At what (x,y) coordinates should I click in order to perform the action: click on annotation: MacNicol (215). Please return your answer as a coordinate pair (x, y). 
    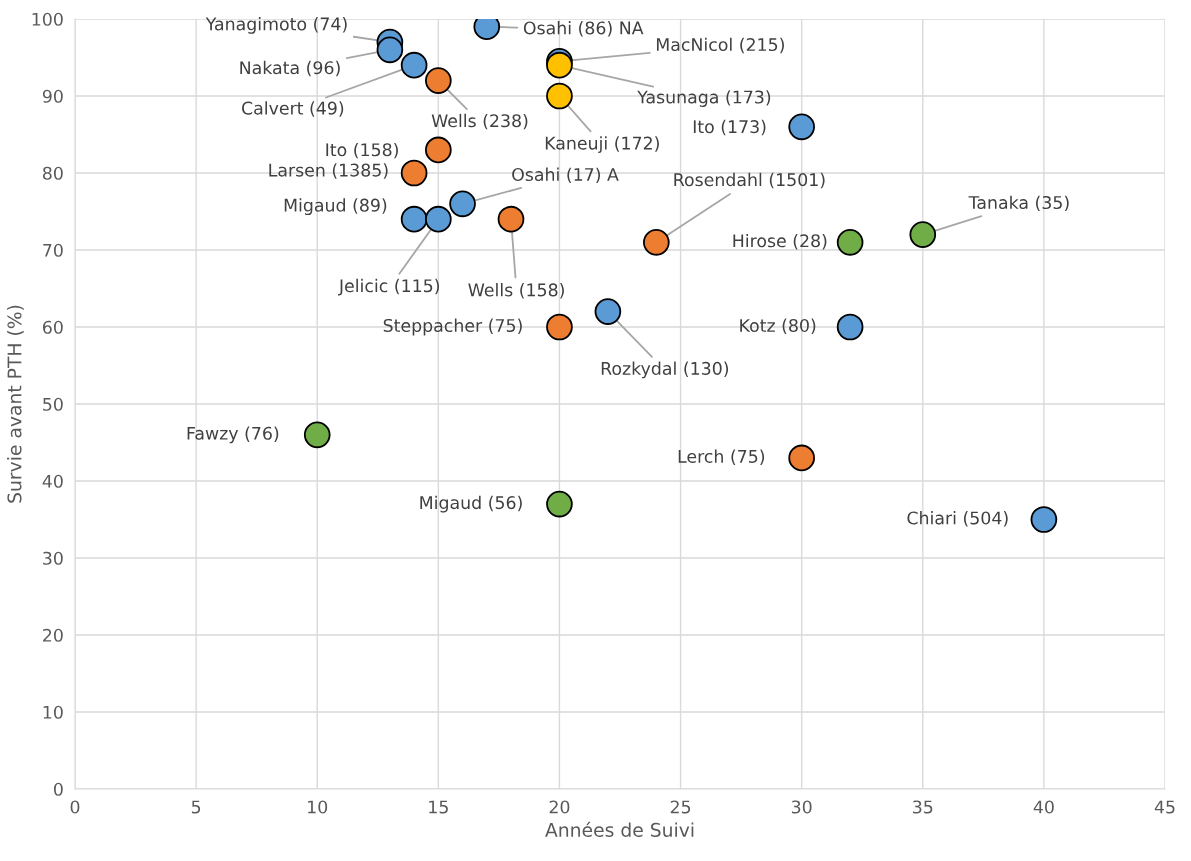
    Looking at the image, I should click on (720, 45).